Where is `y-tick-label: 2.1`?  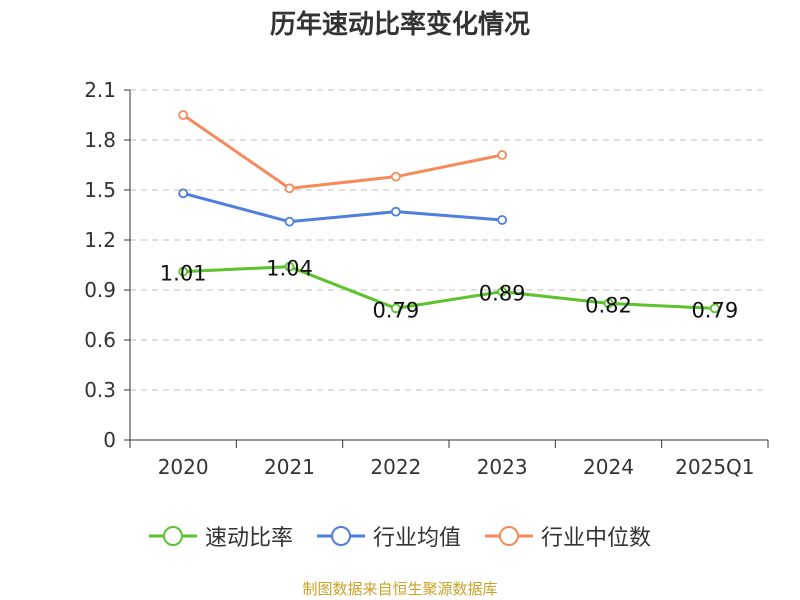
y-tick-label: 2.1 is located at coordinates (100, 90).